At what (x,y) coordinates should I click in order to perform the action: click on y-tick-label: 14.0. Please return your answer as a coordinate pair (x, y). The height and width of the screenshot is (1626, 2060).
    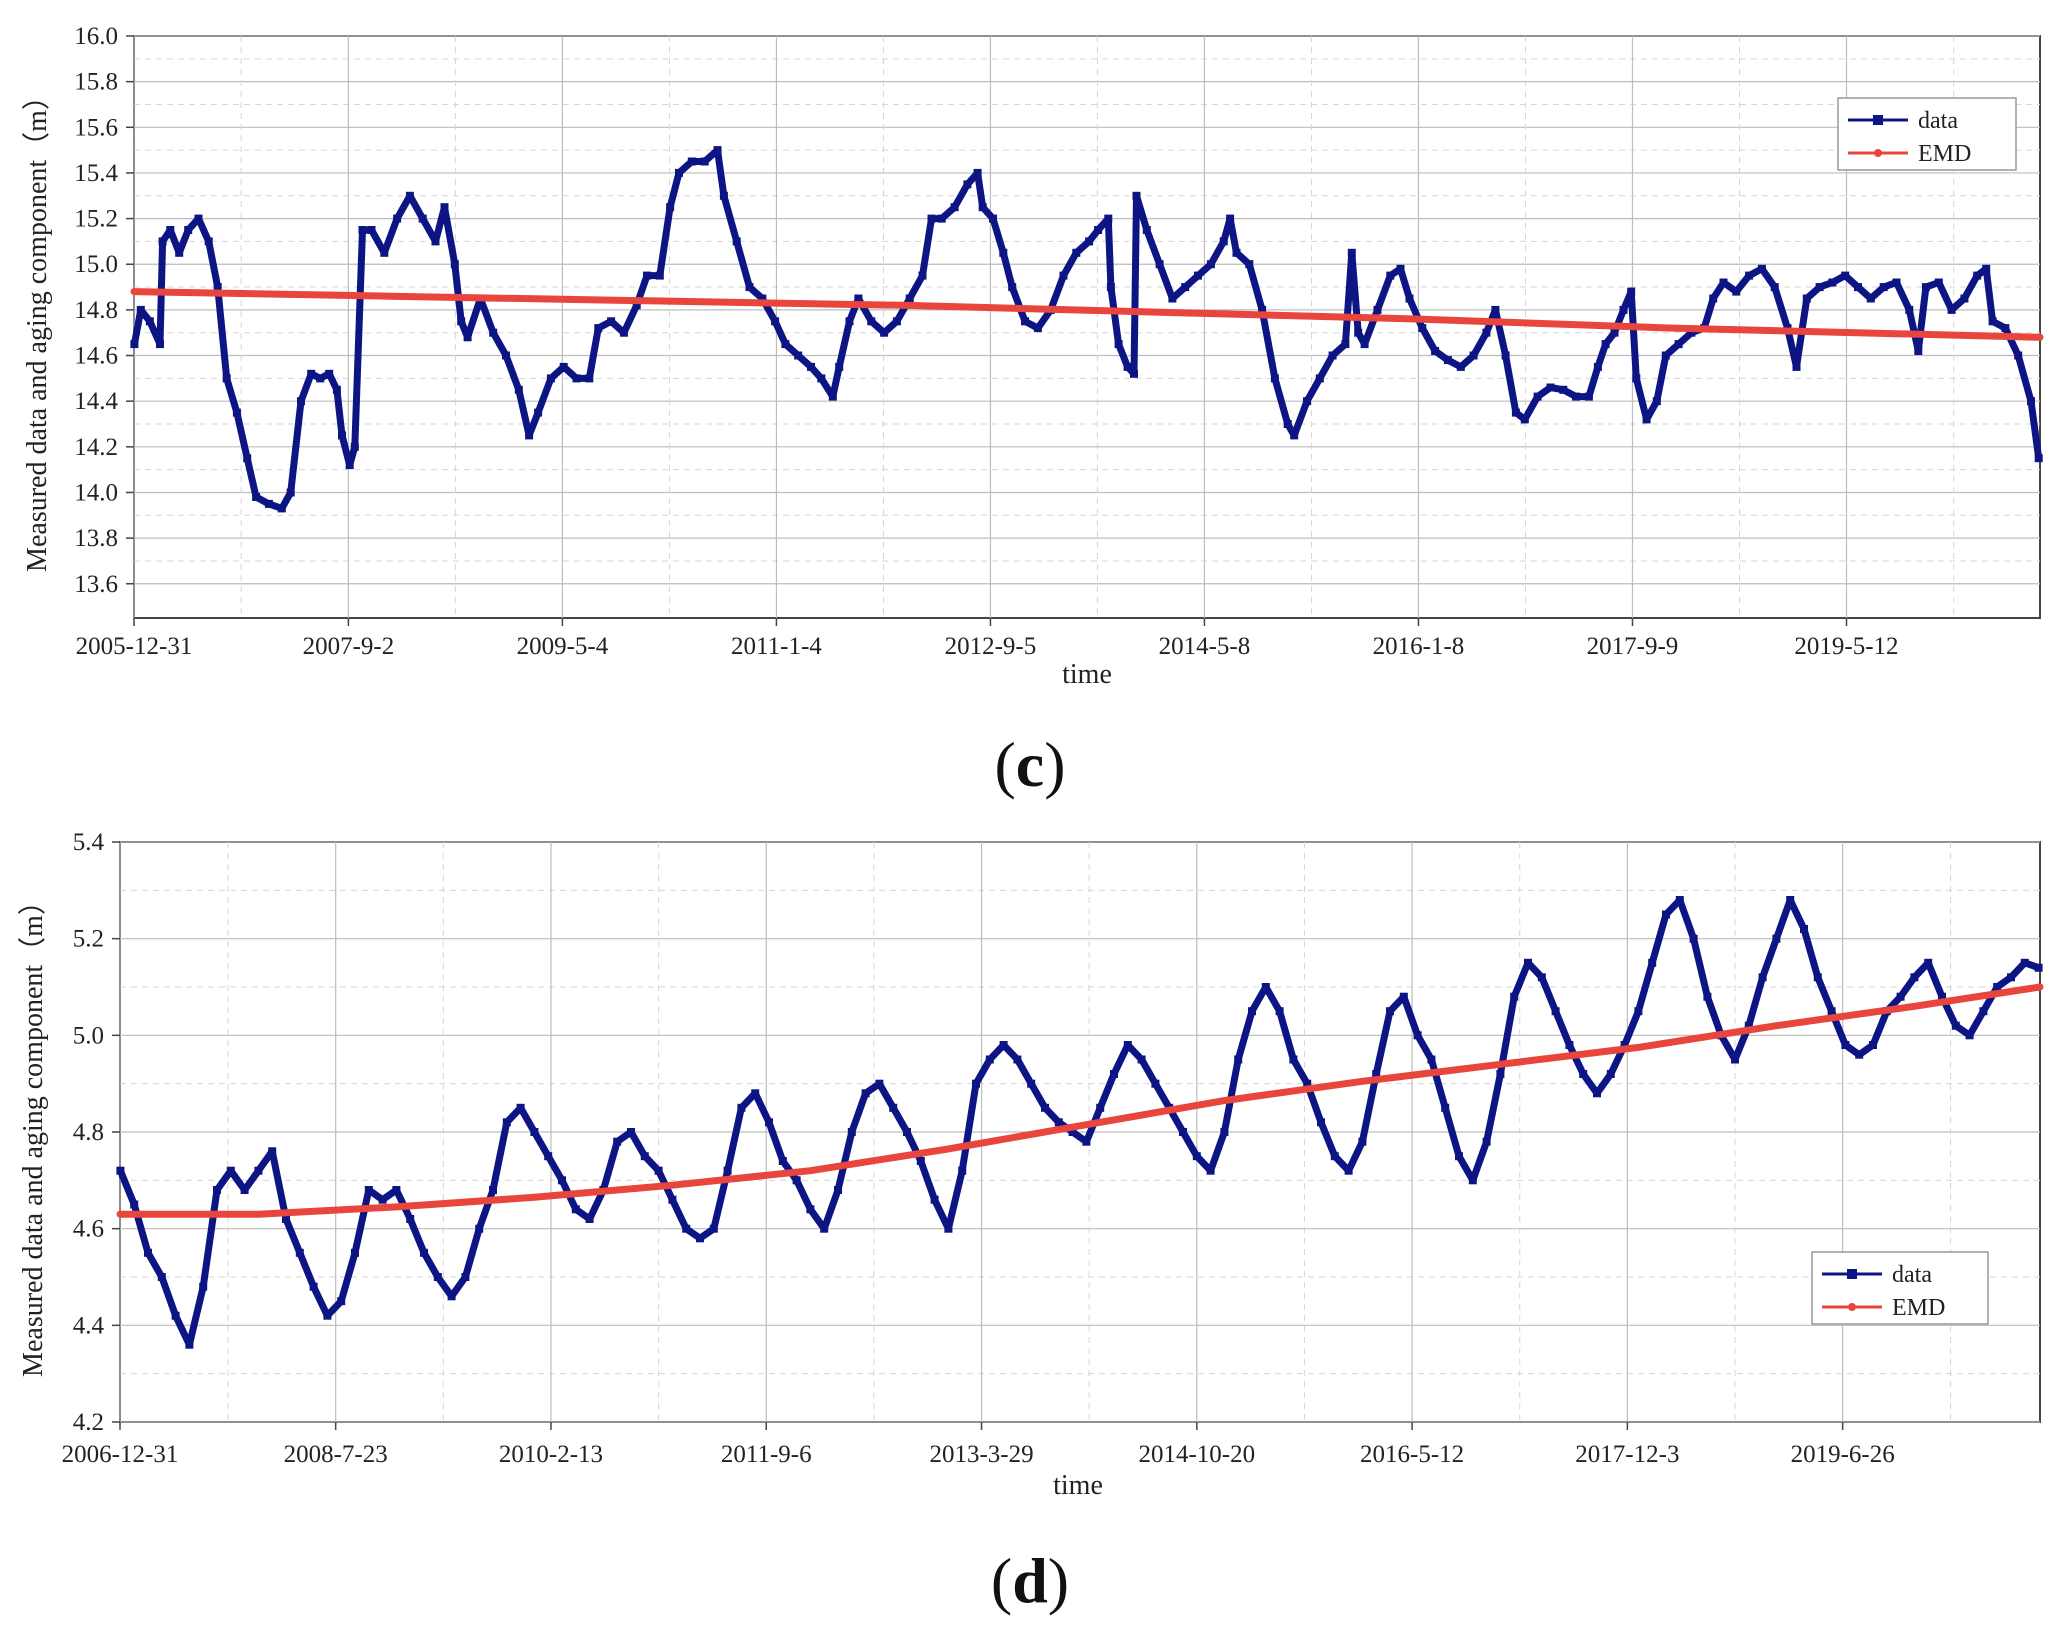
    Looking at the image, I should click on (96, 492).